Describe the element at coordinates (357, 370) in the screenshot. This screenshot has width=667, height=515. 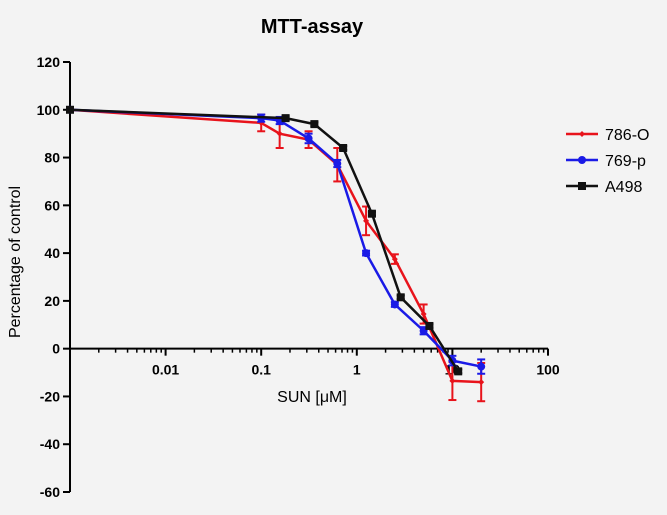
I see `x-tick-label: 1` at that location.